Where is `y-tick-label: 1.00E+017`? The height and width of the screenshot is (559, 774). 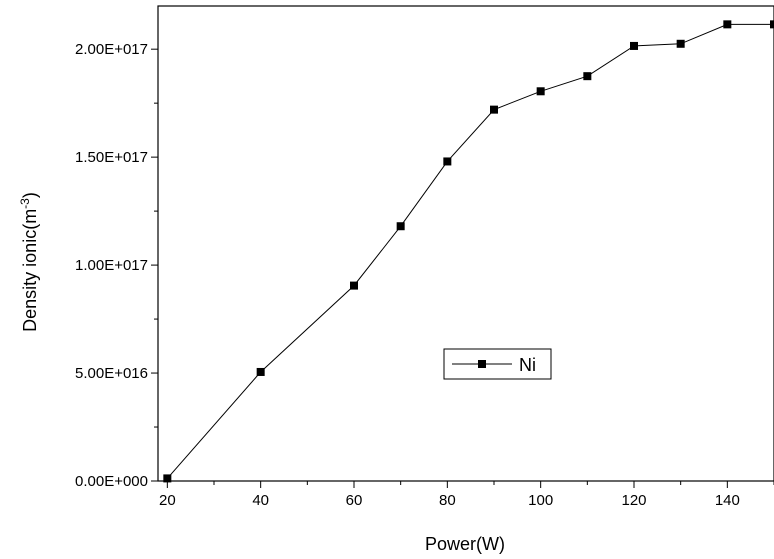
y-tick-label: 1.00E+017 is located at coordinates (111, 265).